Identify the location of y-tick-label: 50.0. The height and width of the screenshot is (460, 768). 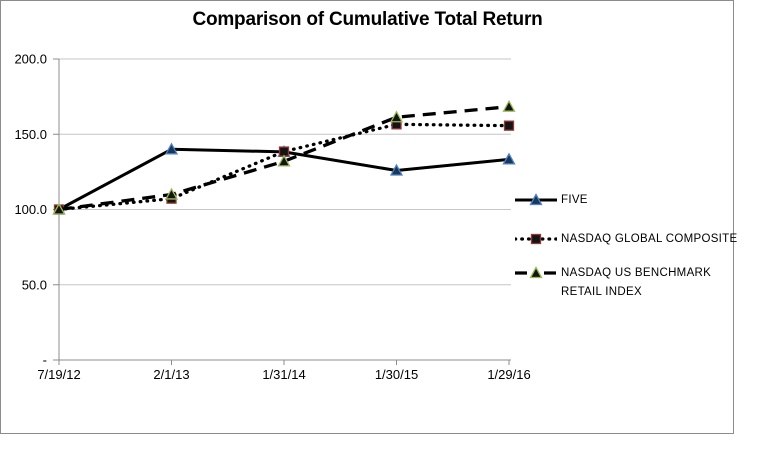
(34, 284).